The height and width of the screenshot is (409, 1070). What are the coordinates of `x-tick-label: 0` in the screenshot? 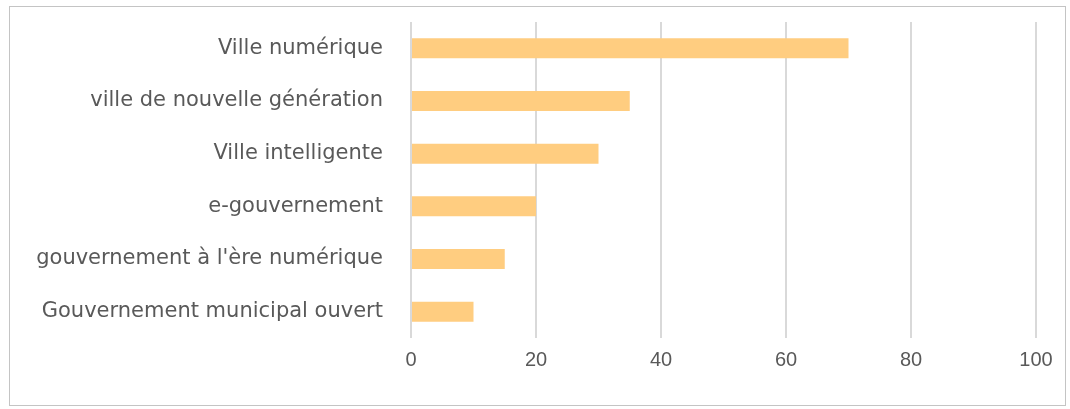 It's located at (411, 358).